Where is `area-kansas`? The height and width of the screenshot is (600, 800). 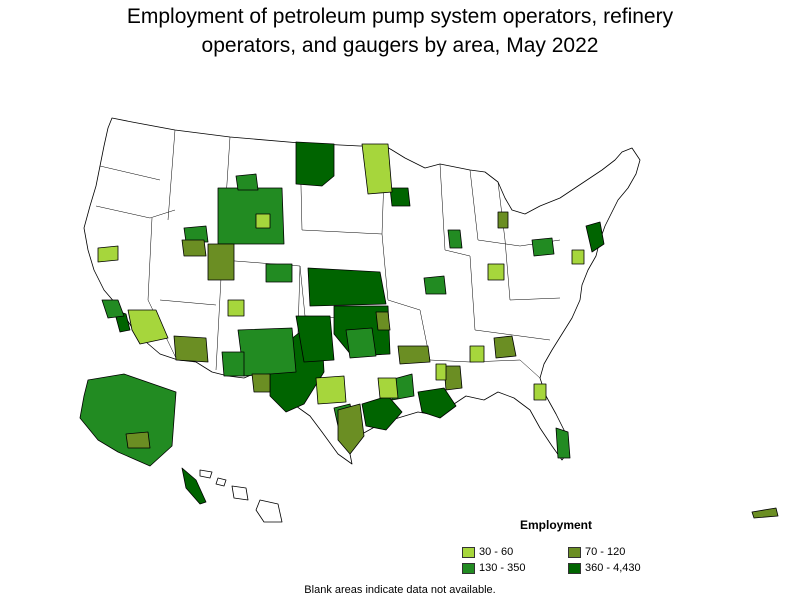 area-kansas is located at coordinates (347, 287).